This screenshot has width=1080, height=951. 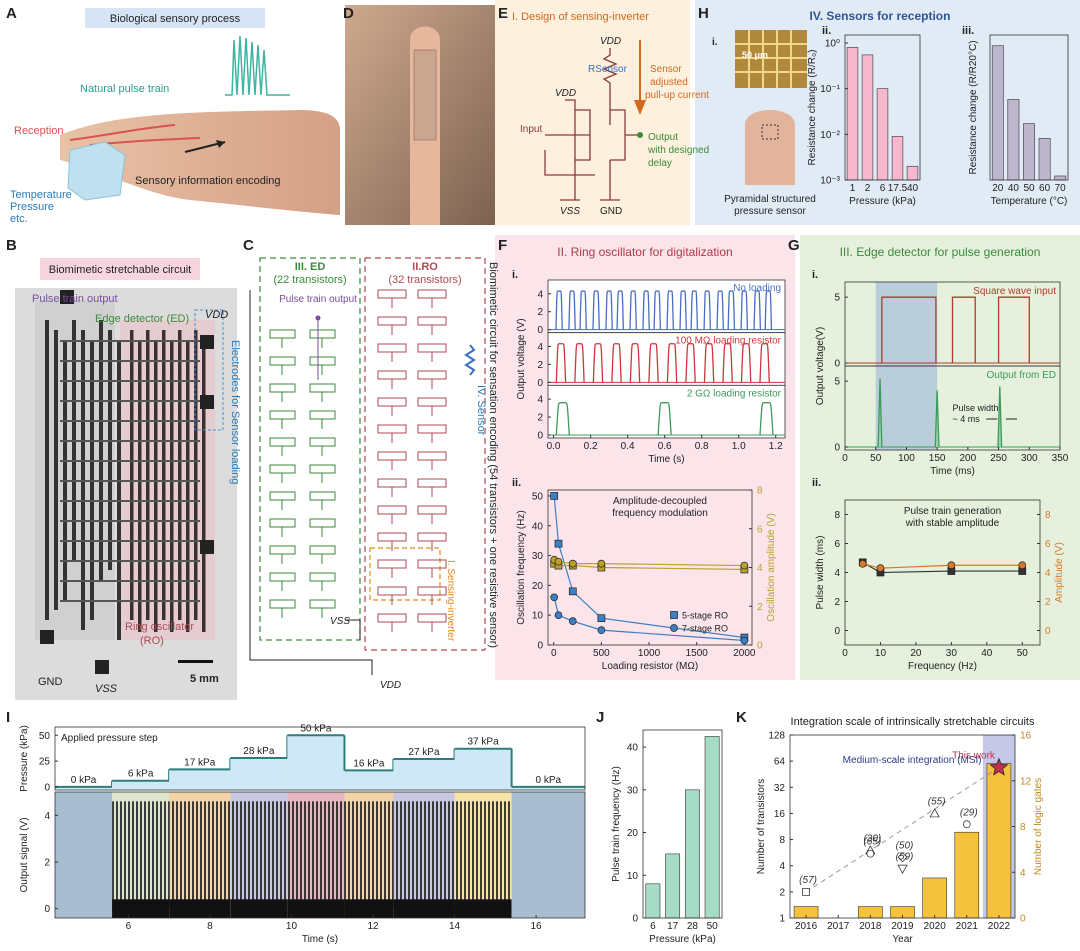 I want to click on value-label: 0 kPa, so click(x=549, y=780).